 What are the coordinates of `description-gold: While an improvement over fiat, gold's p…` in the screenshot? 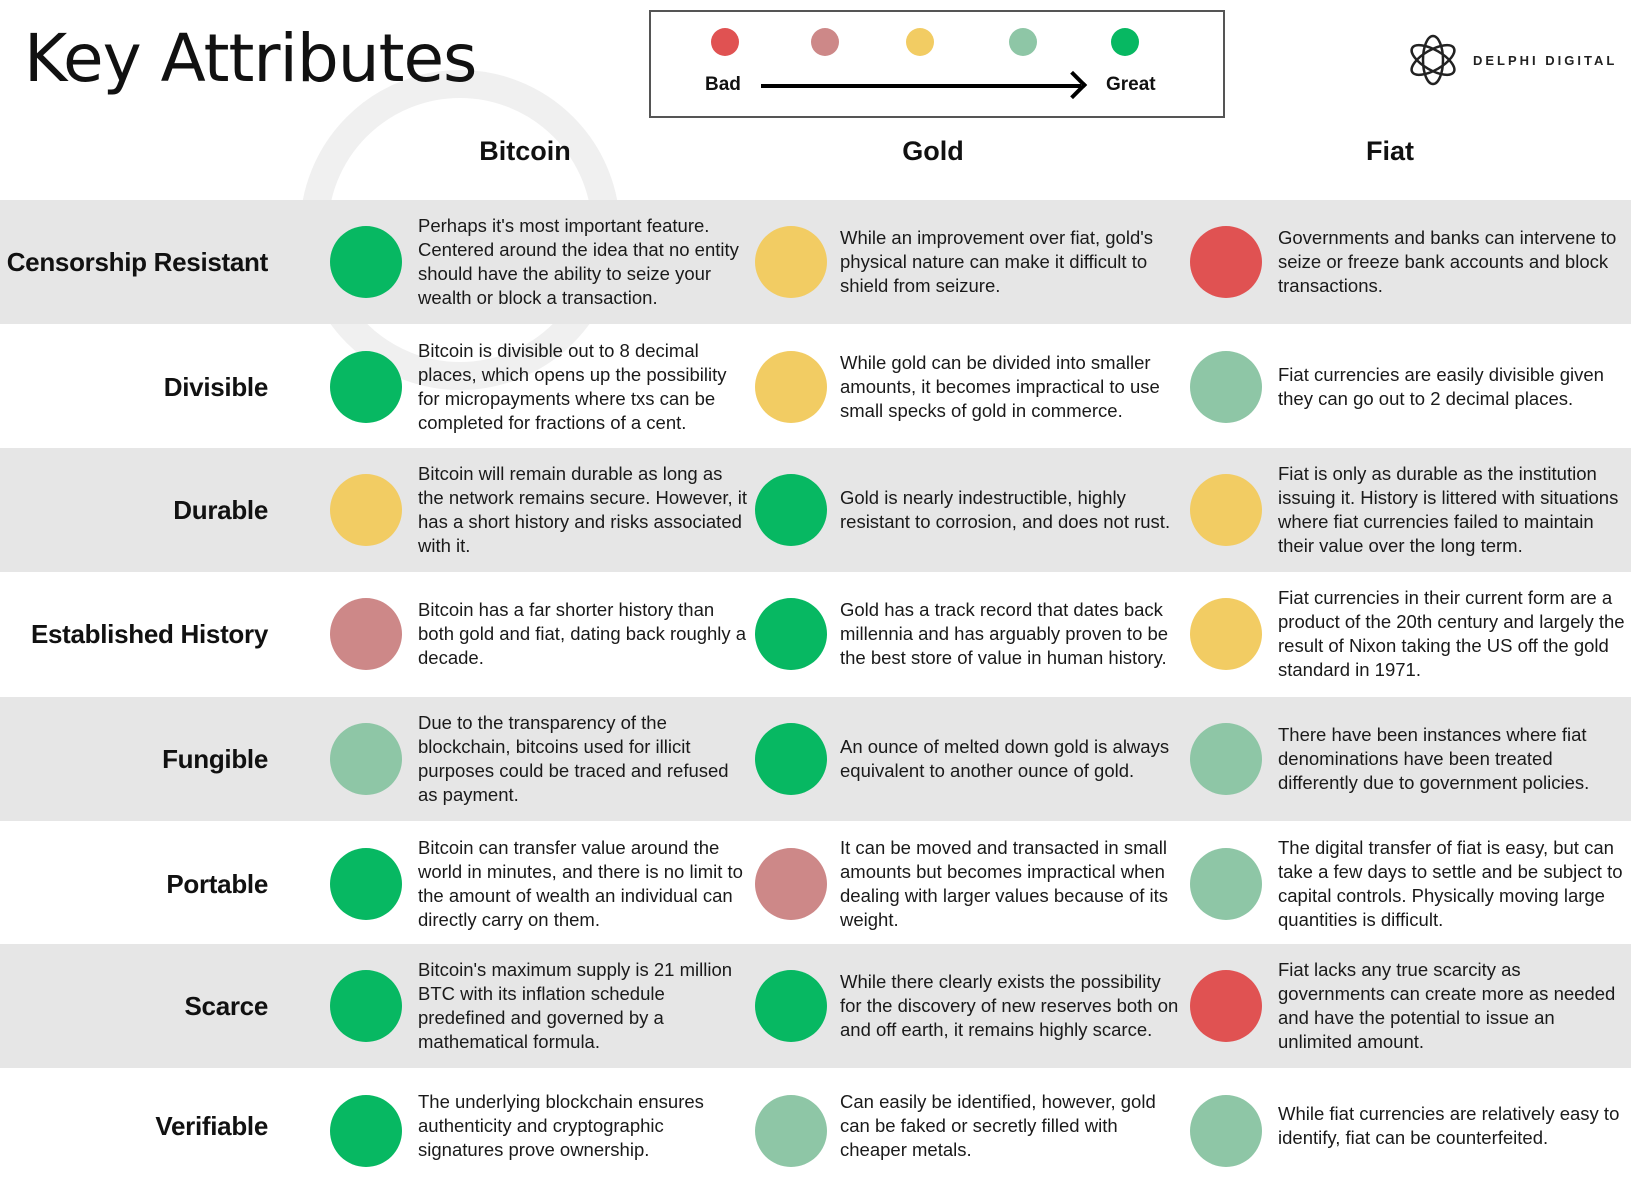 It's located at (997, 261).